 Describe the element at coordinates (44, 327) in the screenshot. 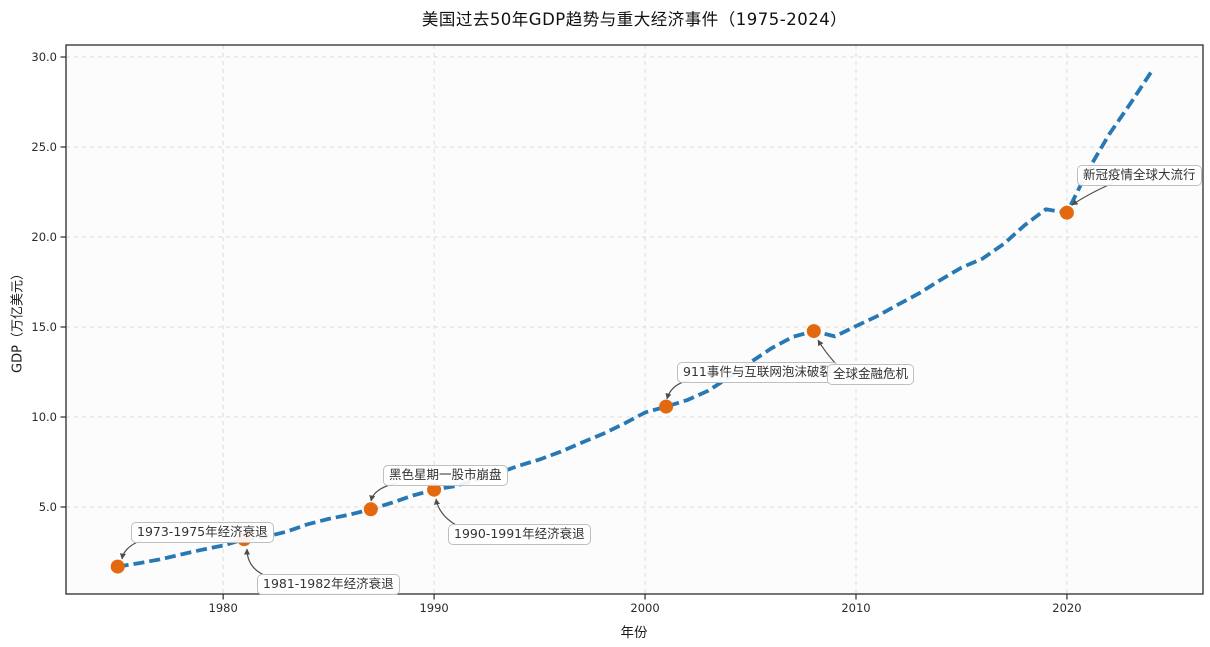

I see `y-tick-label: 15.0` at that location.